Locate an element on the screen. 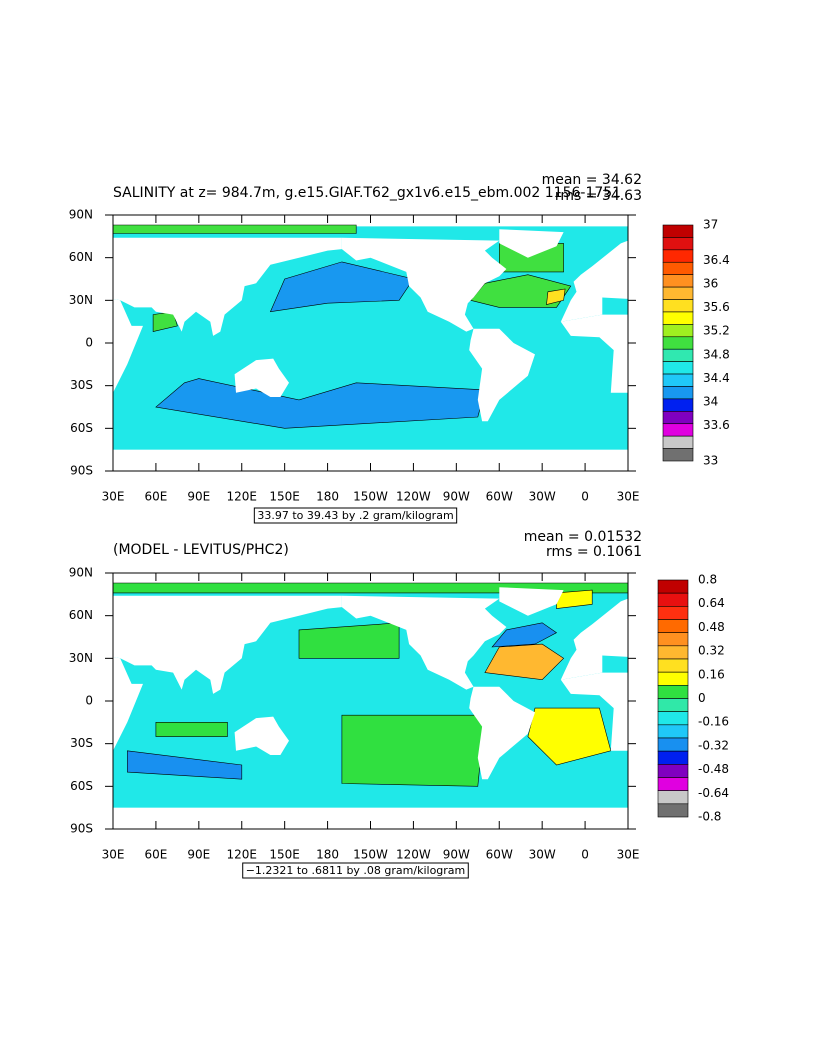  colorbar-label: 36.4 is located at coordinates (716, 260).